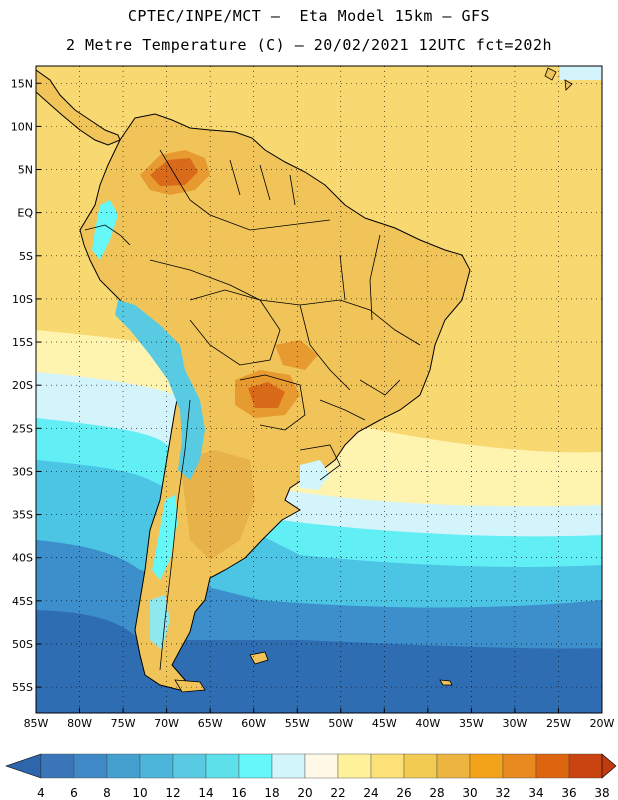 The image size is (618, 800). Describe the element at coordinates (22, 83) in the screenshot. I see `lat-tick-label: 15N` at that location.